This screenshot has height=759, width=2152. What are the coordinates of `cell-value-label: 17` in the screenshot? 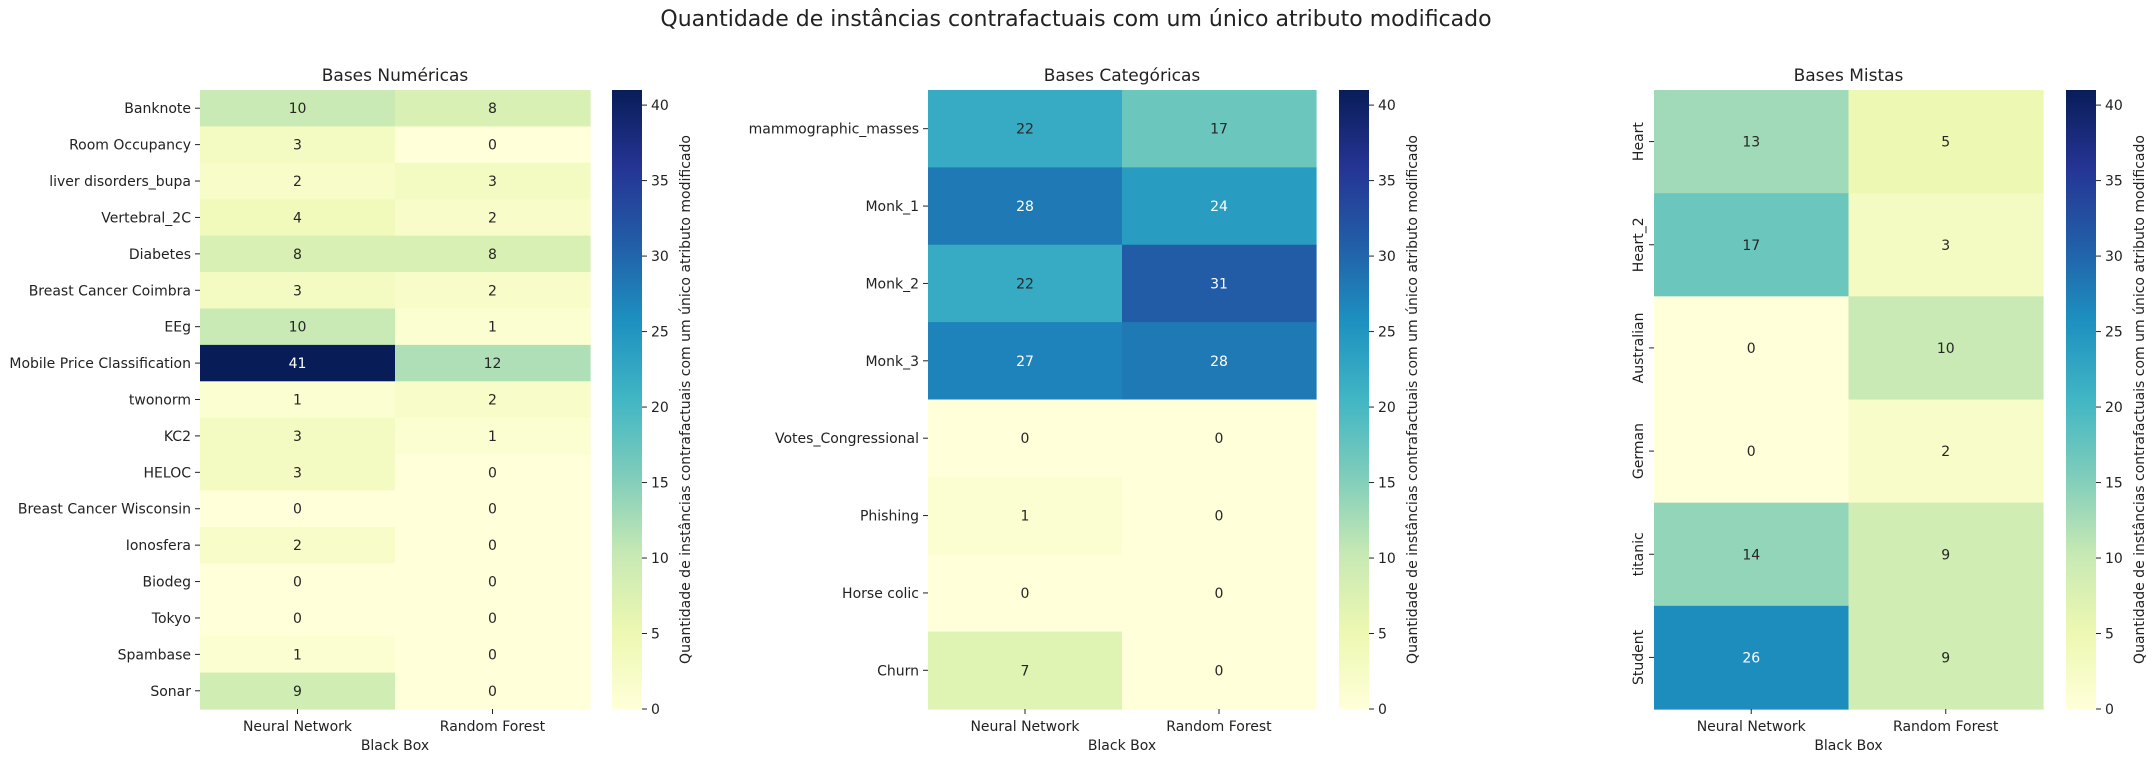 It's located at (1219, 130).